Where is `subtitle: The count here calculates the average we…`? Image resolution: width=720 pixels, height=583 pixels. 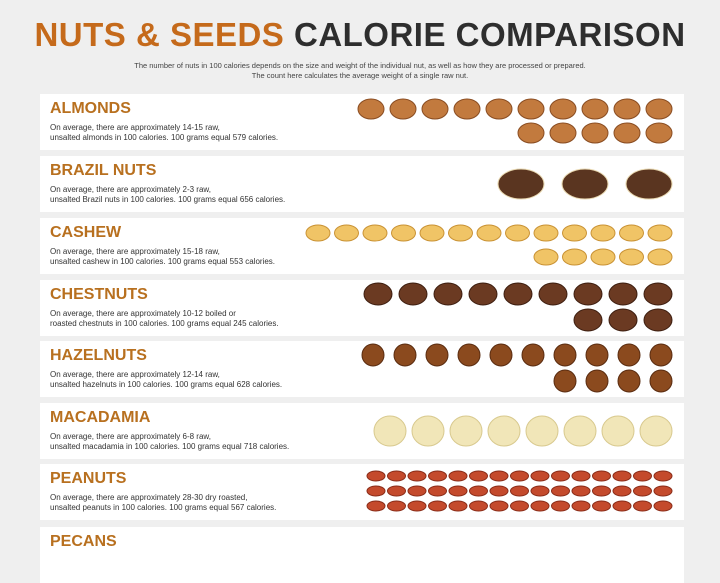
subtitle: The count here calculates the average we… is located at coordinates (360, 75).